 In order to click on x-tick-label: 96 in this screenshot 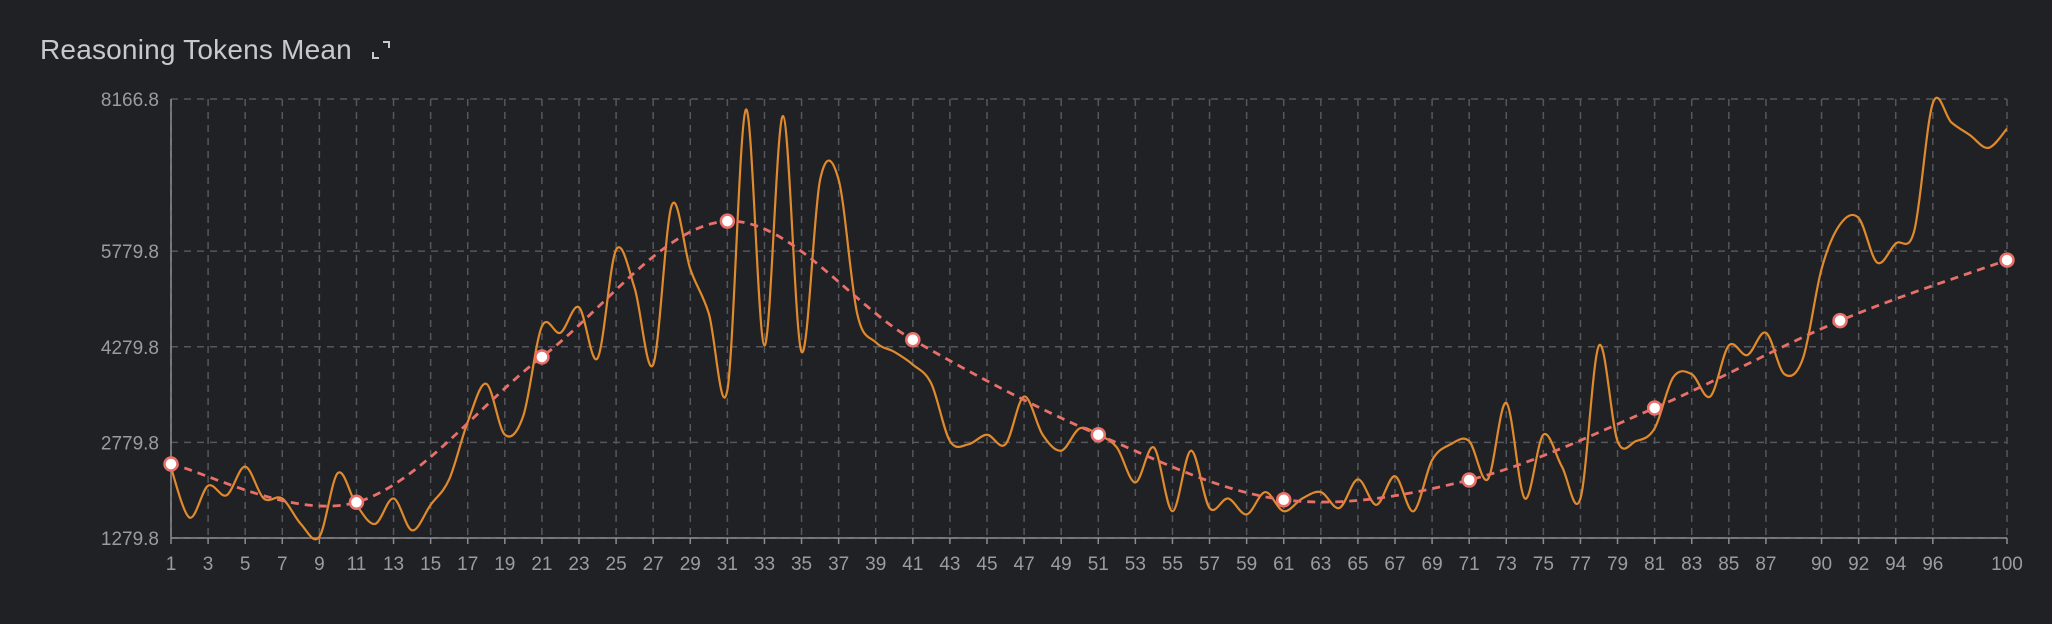, I will do `click(1932, 564)`.